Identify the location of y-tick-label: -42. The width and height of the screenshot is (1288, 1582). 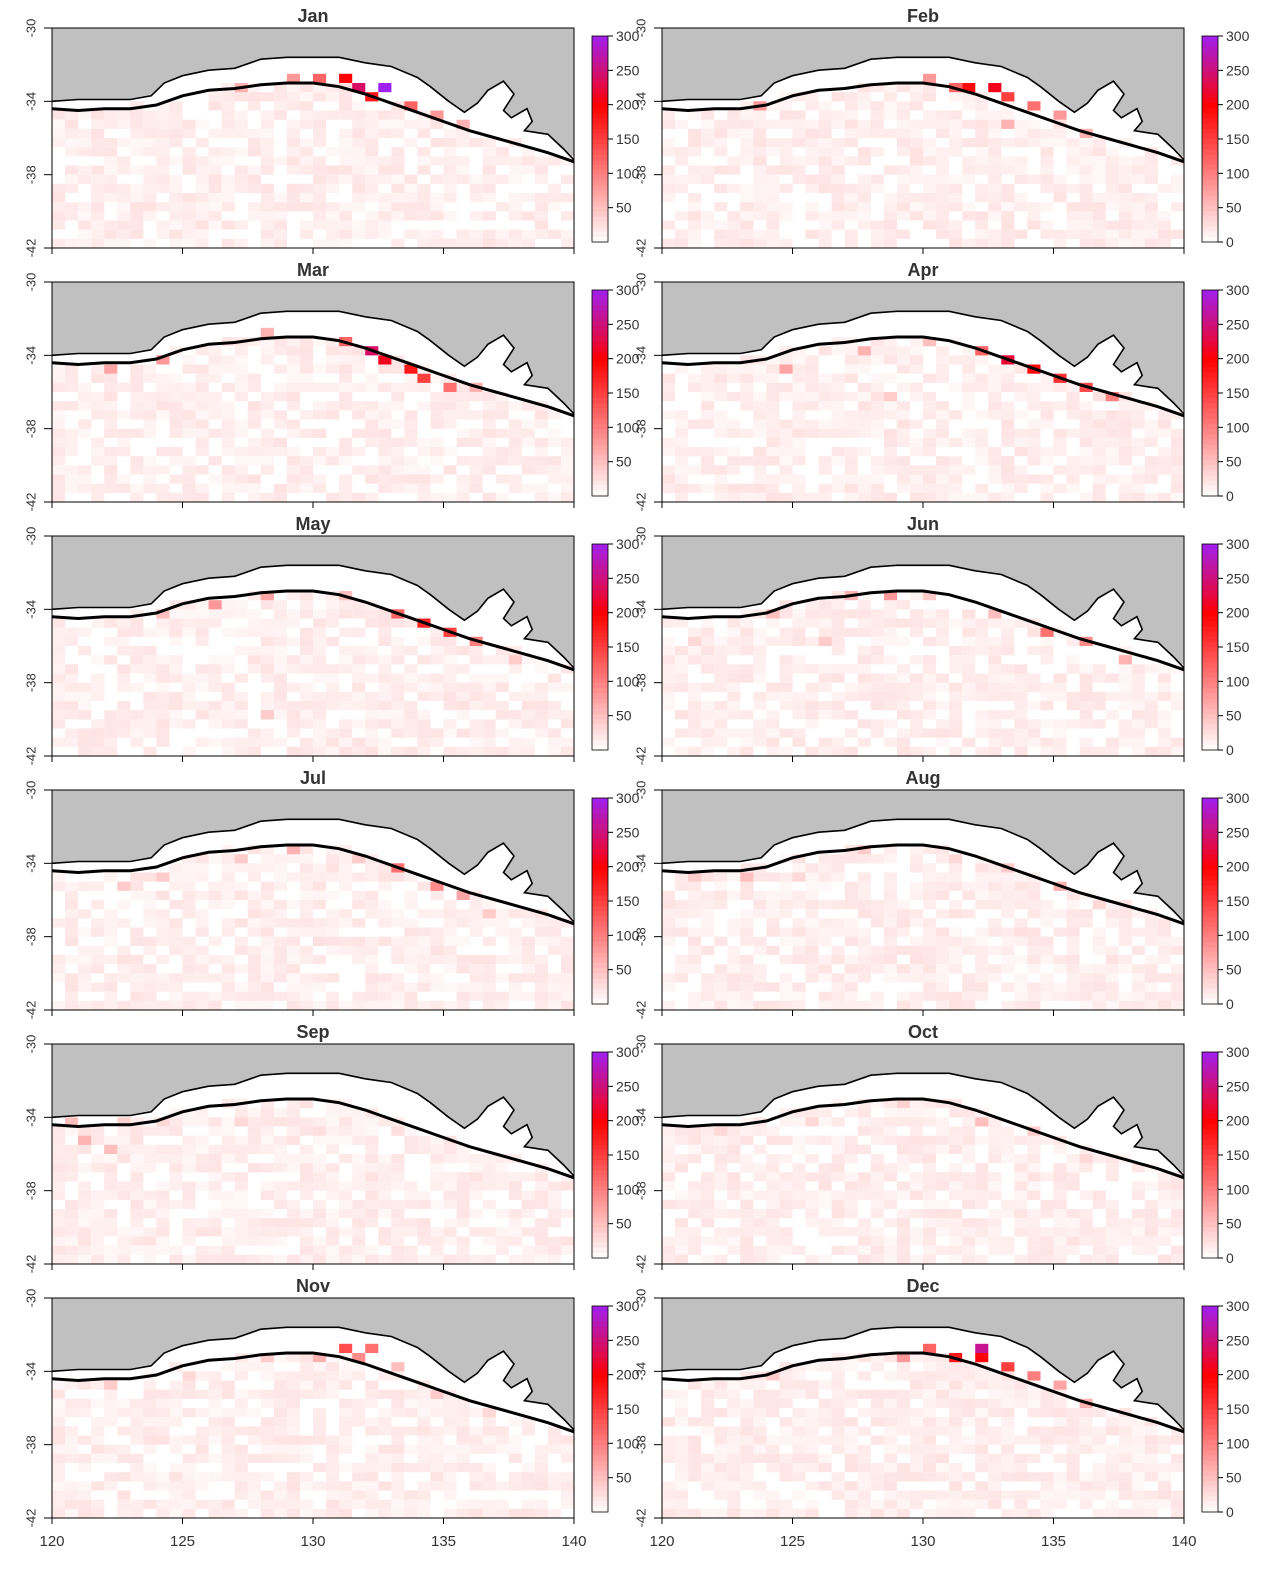
(30, 756).